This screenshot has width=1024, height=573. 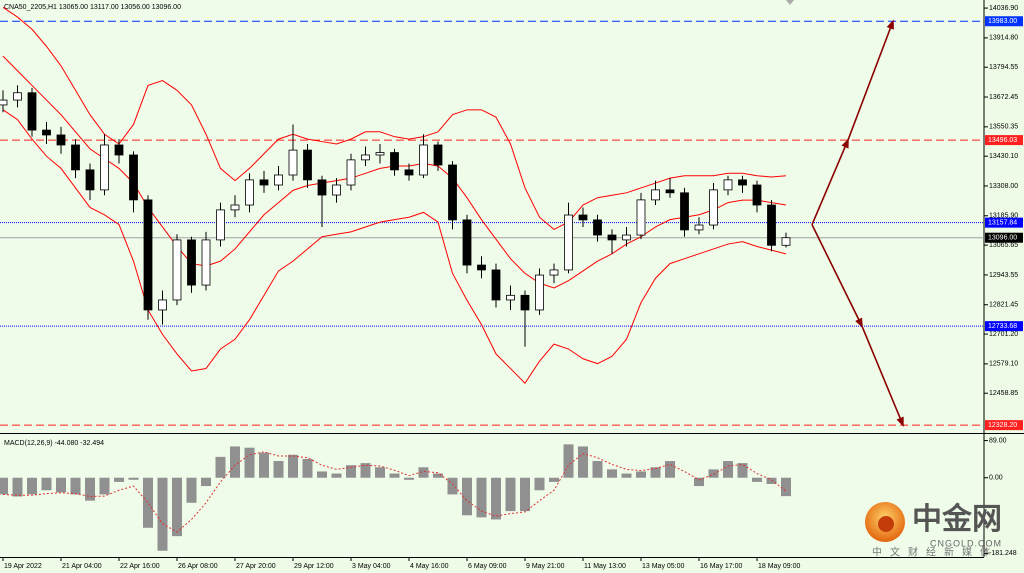 What do you see at coordinates (1003, 305) in the screenshot?
I see `y-tick-label: 12821.45` at bounding box center [1003, 305].